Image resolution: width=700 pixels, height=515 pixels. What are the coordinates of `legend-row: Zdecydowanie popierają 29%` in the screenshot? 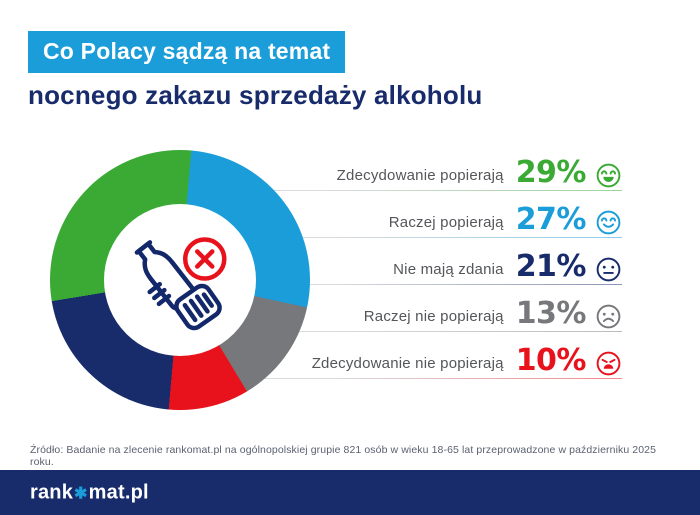 It's located at (358, 168).